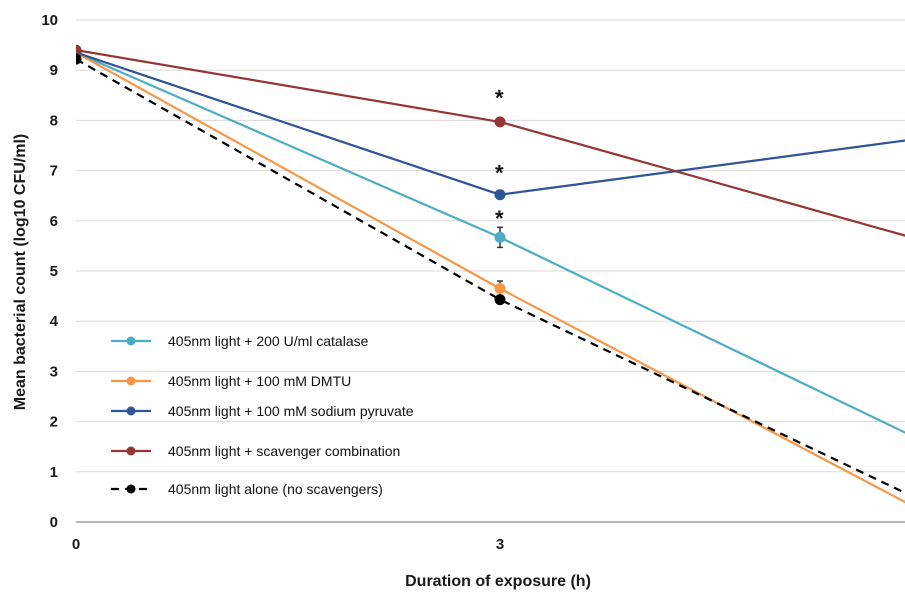 Image resolution: width=905 pixels, height=596 pixels. I want to click on significance-markers: * * *, so click(499, 157).